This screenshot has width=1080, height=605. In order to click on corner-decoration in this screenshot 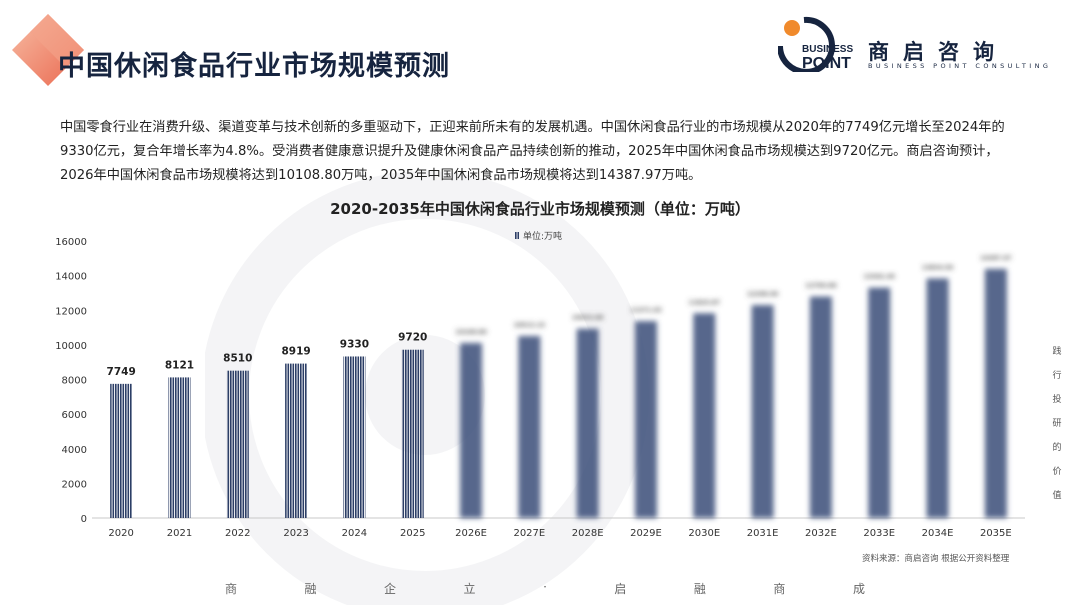, I will do `click(48, 50)`.